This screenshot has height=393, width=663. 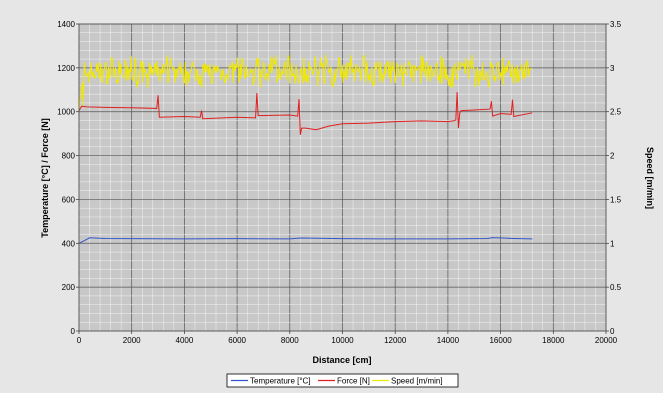 What do you see at coordinates (616, 112) in the screenshot?
I see `y-right-tick-label: 2.5` at bounding box center [616, 112].